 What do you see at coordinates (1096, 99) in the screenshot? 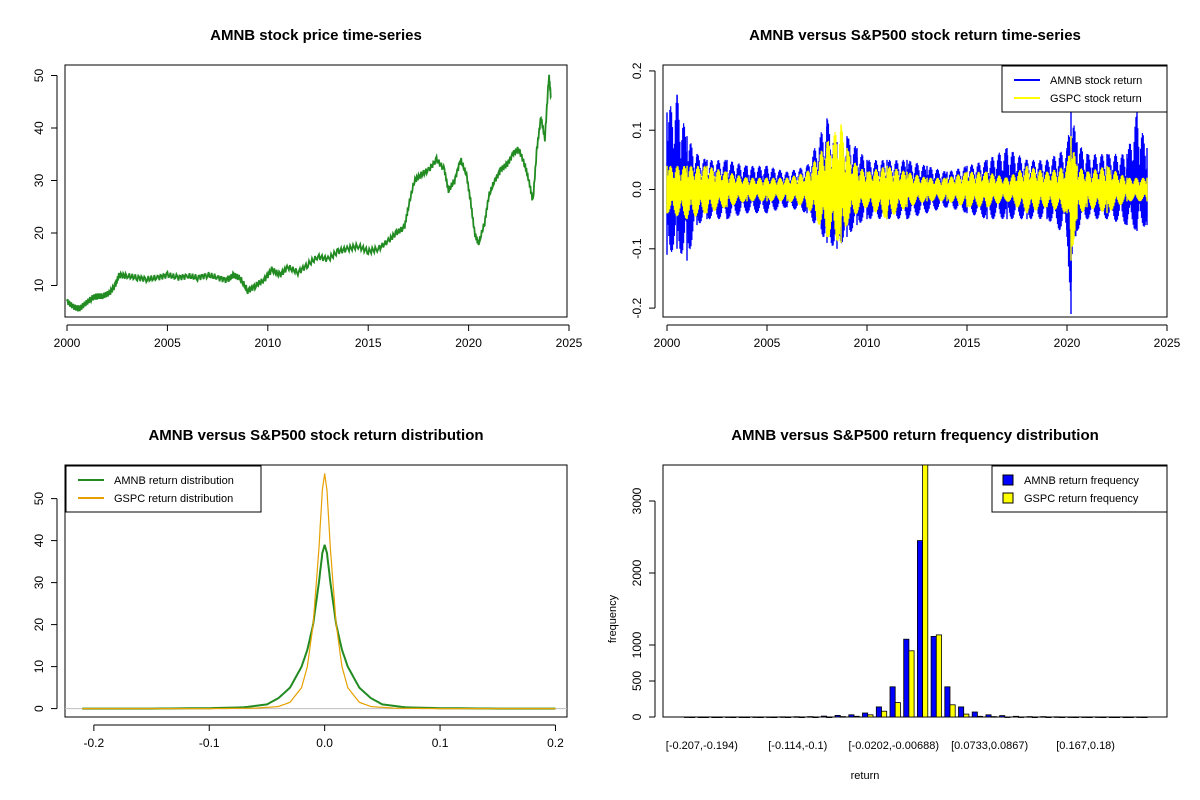
I see `legend-label: GSPC stock return` at bounding box center [1096, 99].